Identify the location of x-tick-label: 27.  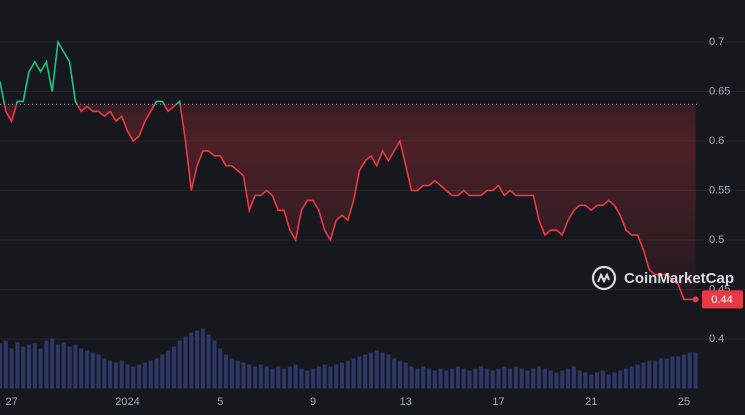
(11, 402).